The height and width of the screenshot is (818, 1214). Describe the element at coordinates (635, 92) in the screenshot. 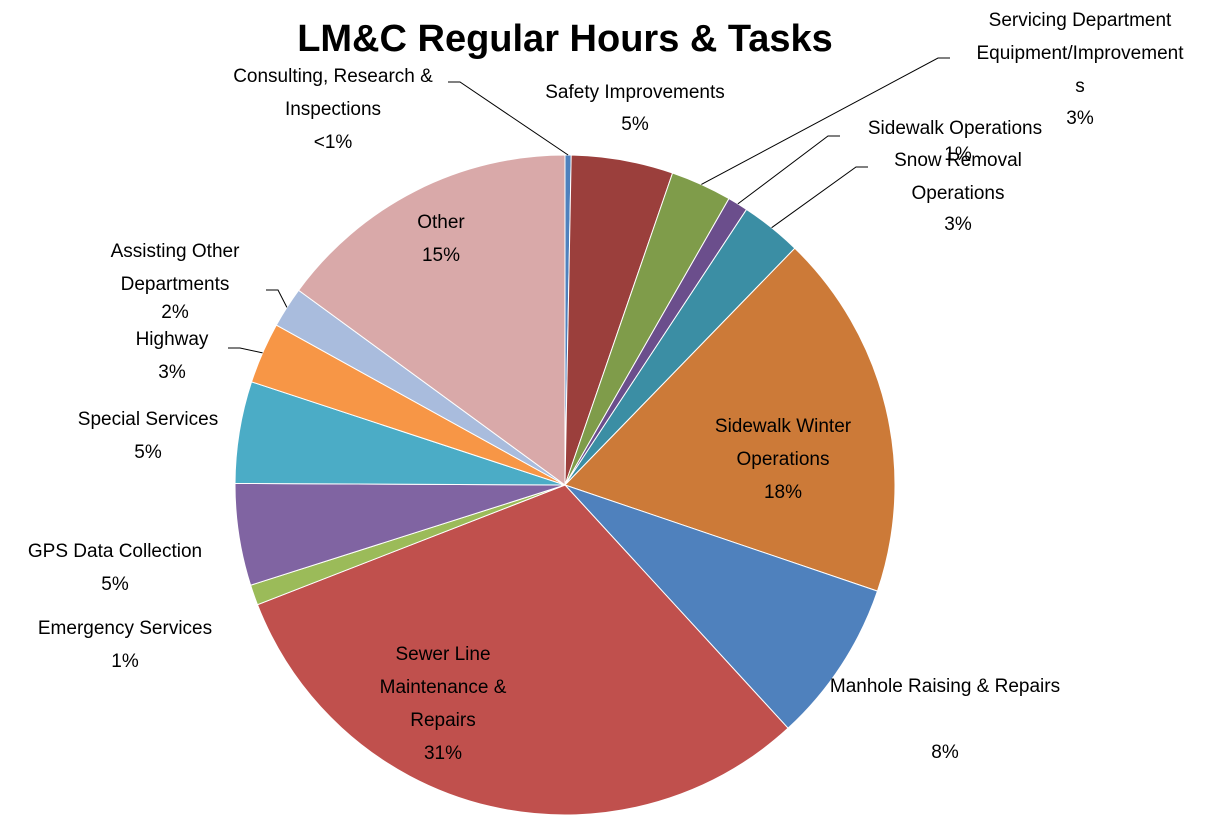

I see `slice-label: Safety Improvements` at that location.